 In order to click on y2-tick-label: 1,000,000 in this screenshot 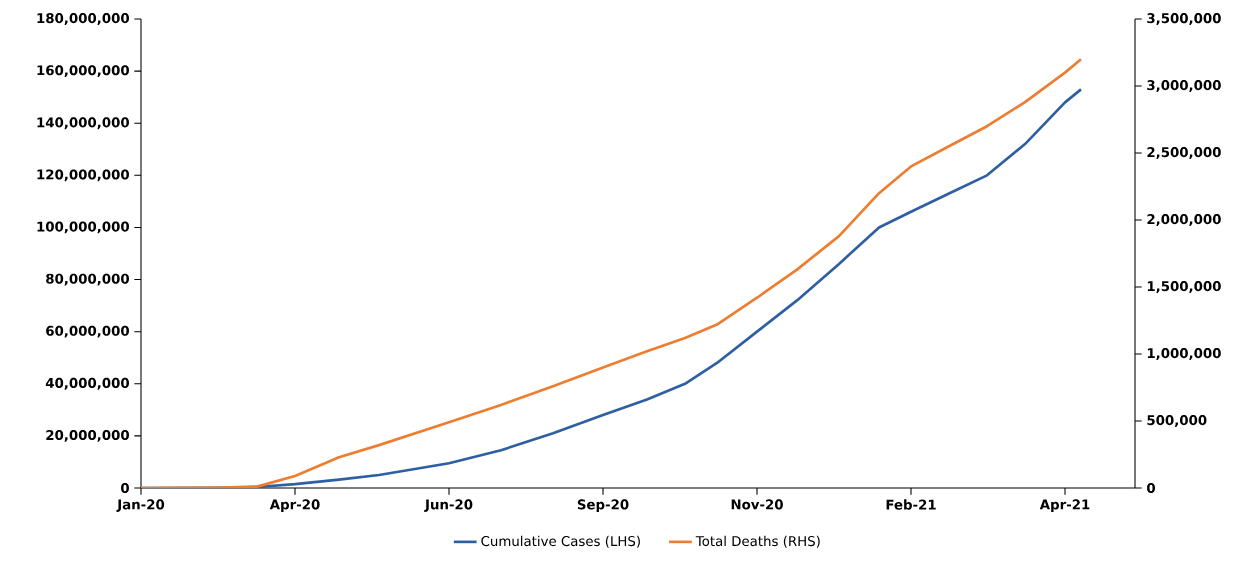, I will do `click(1184, 354)`.